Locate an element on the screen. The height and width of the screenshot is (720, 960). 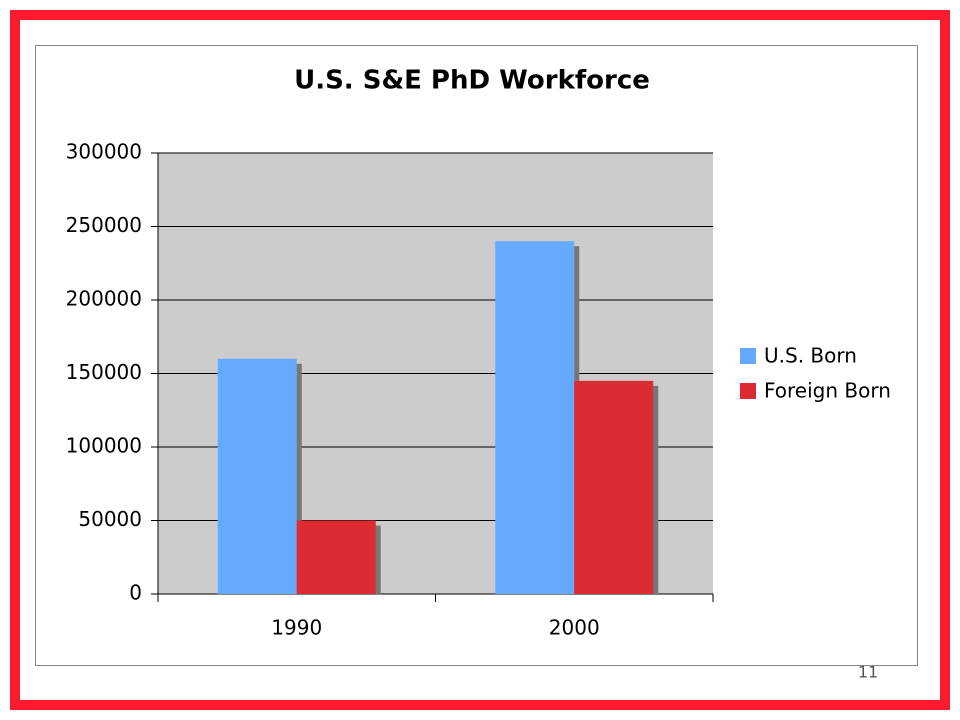
legend-label: U.S. Born is located at coordinates (810, 356).